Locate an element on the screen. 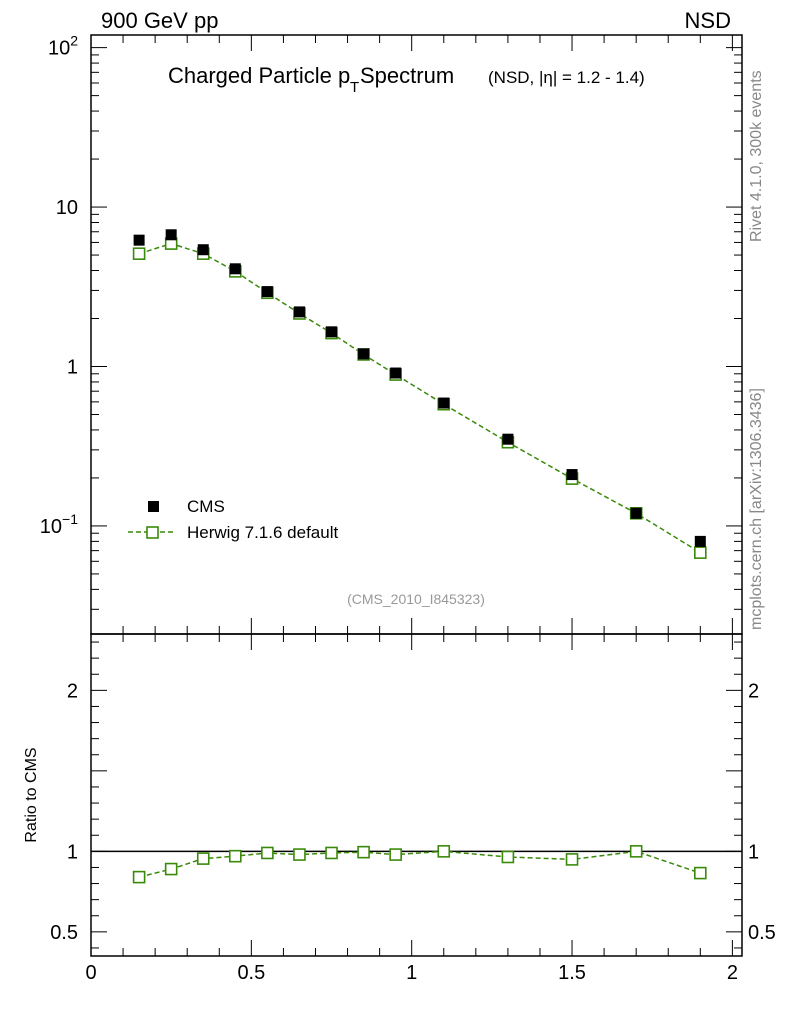 This screenshot has width=786, height=1024. title-main-suffix: Spectrum is located at coordinates (407, 75).